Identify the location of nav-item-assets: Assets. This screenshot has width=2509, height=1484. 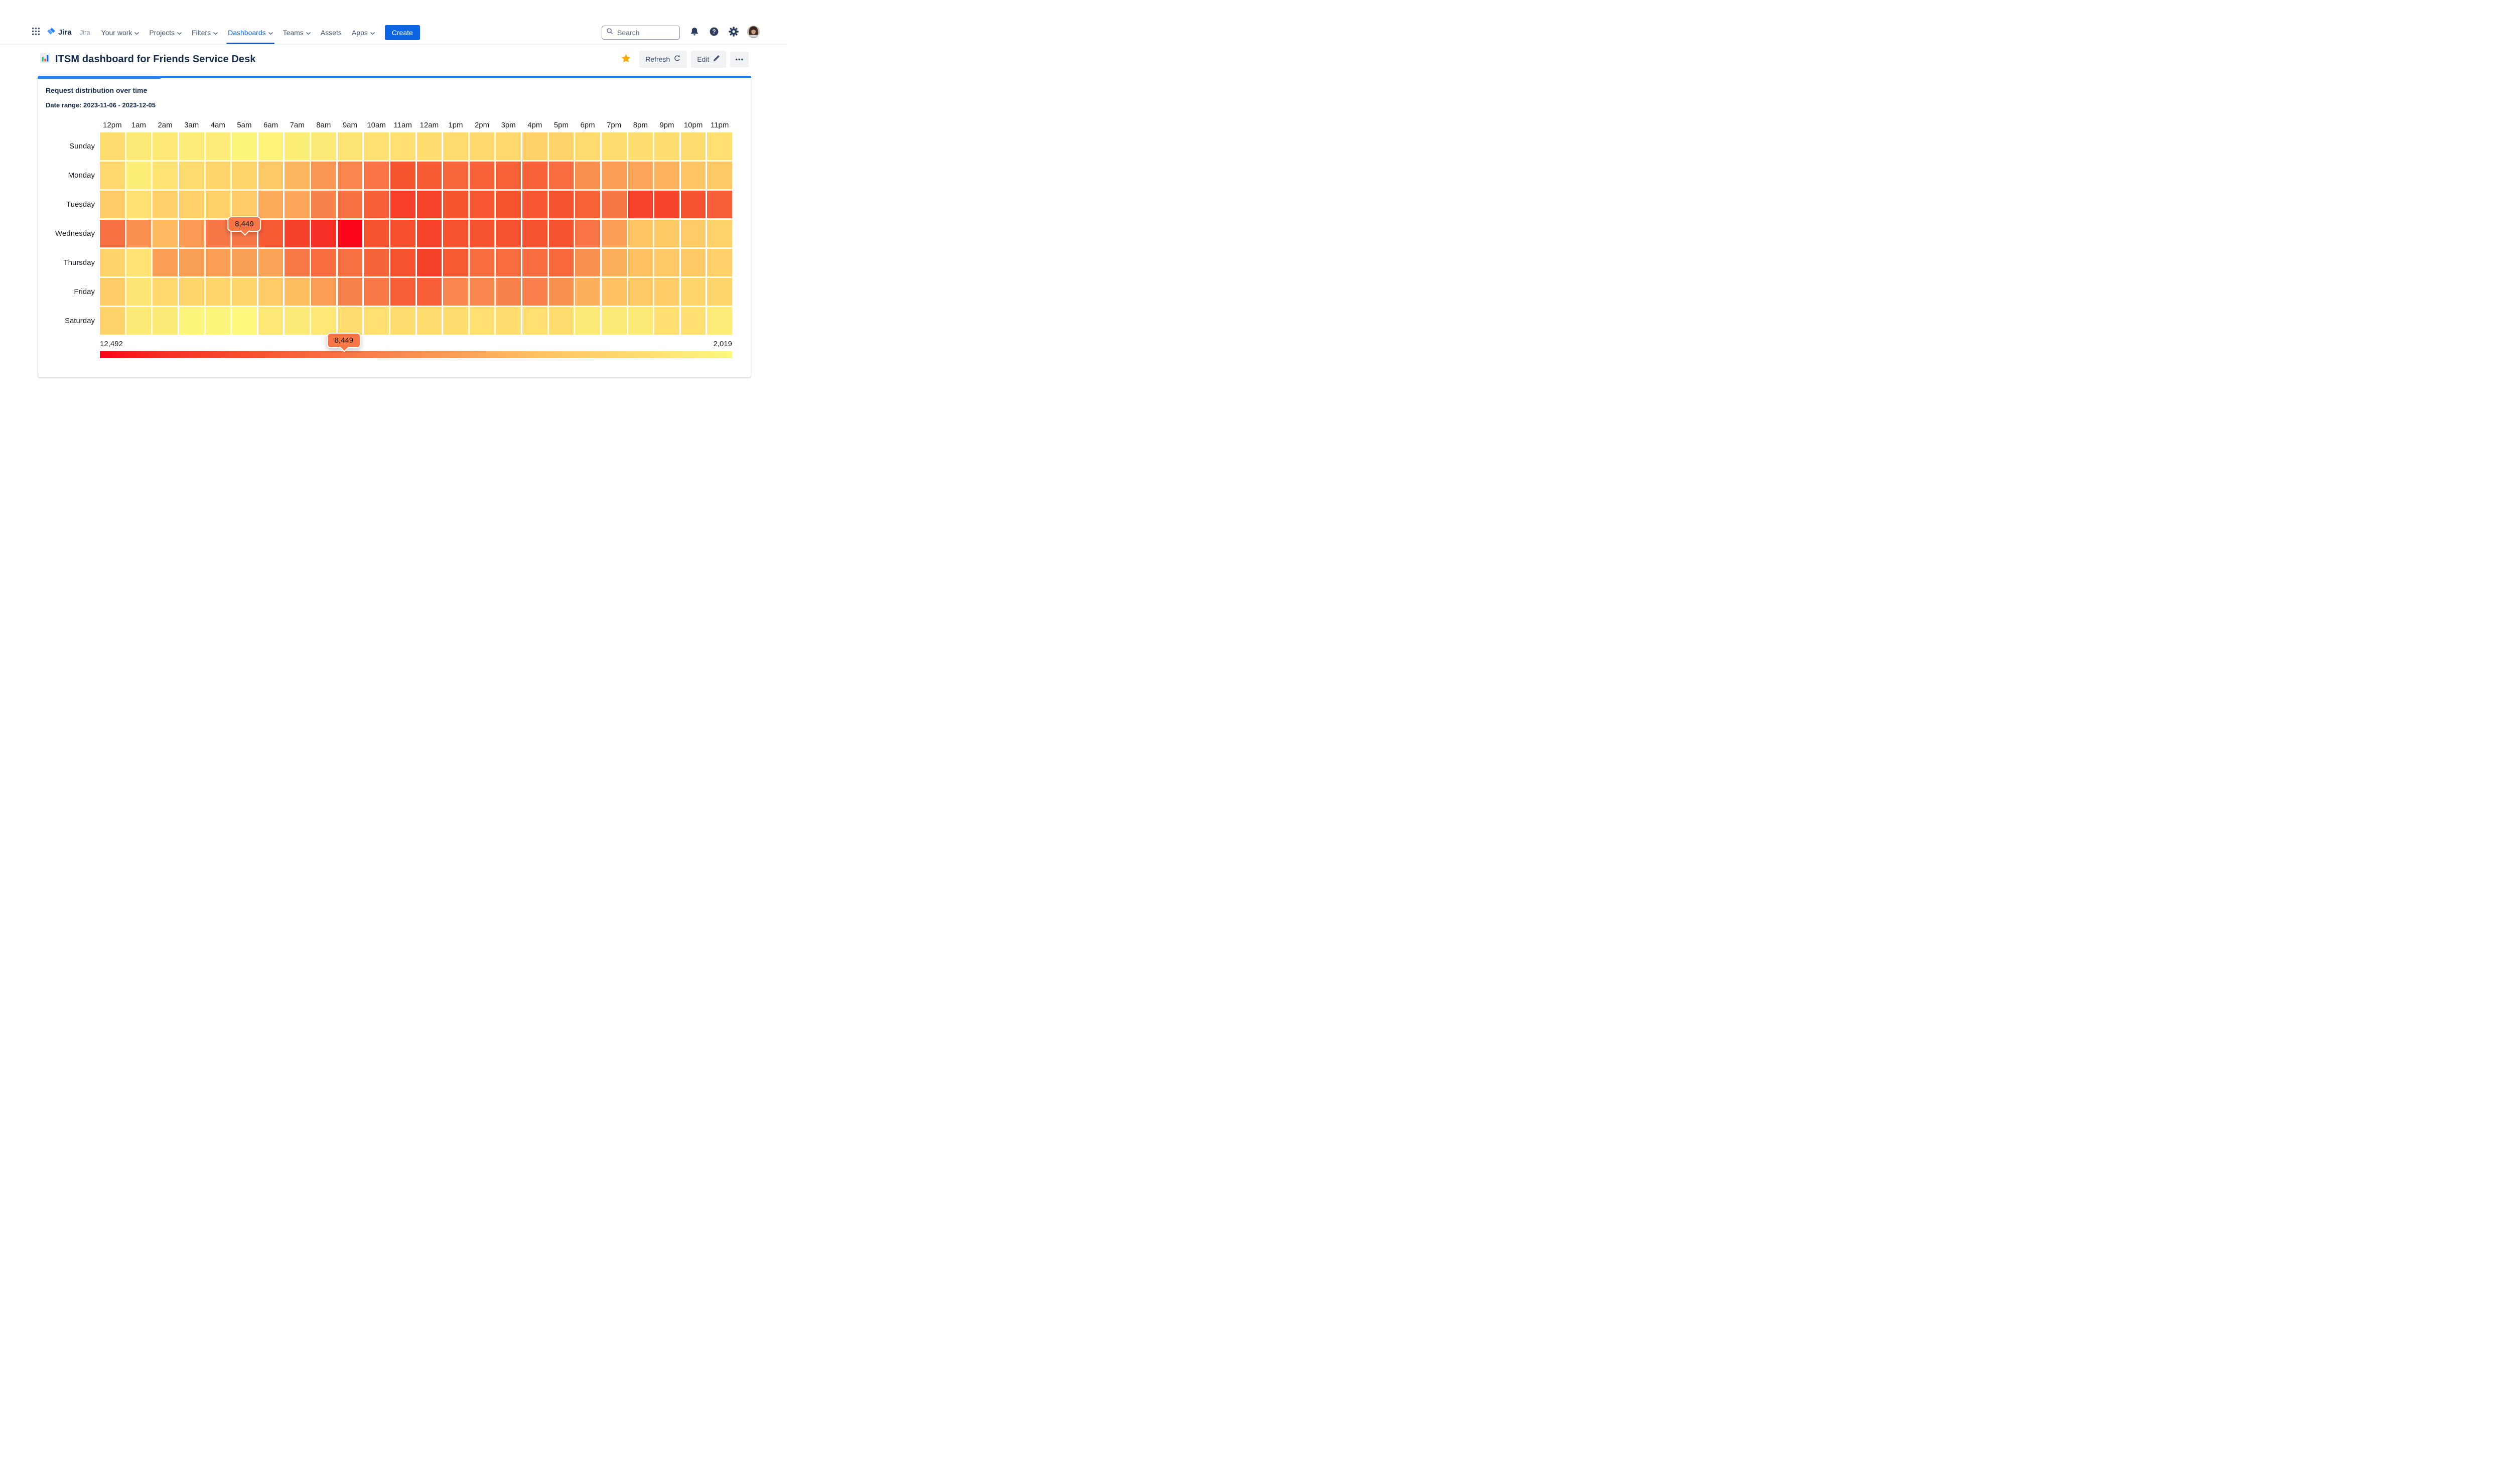
(332, 33).